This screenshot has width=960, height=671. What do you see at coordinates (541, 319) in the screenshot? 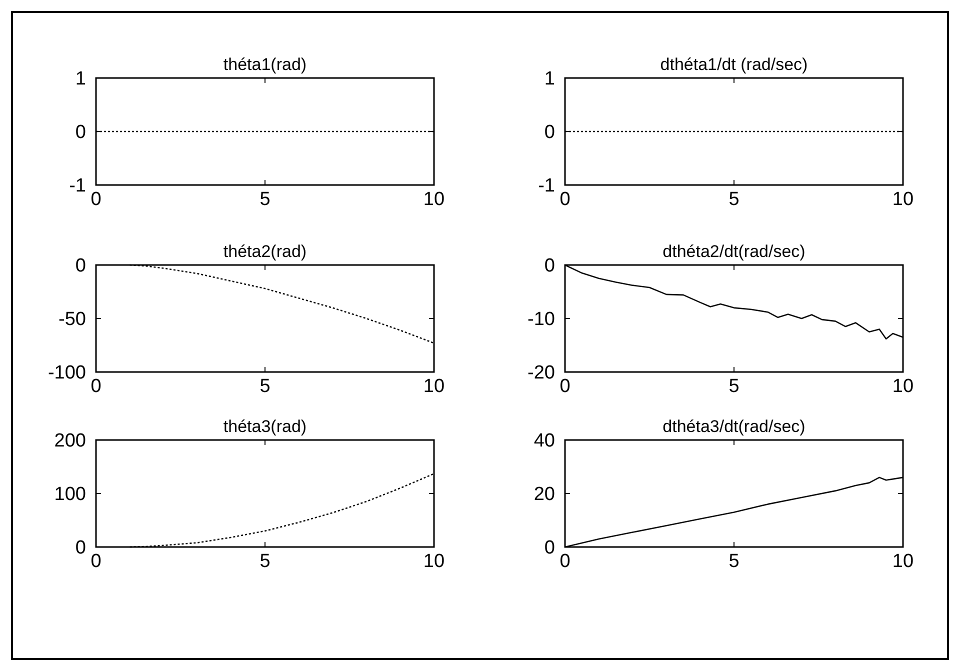
I see `y-tick-label: -10` at bounding box center [541, 319].